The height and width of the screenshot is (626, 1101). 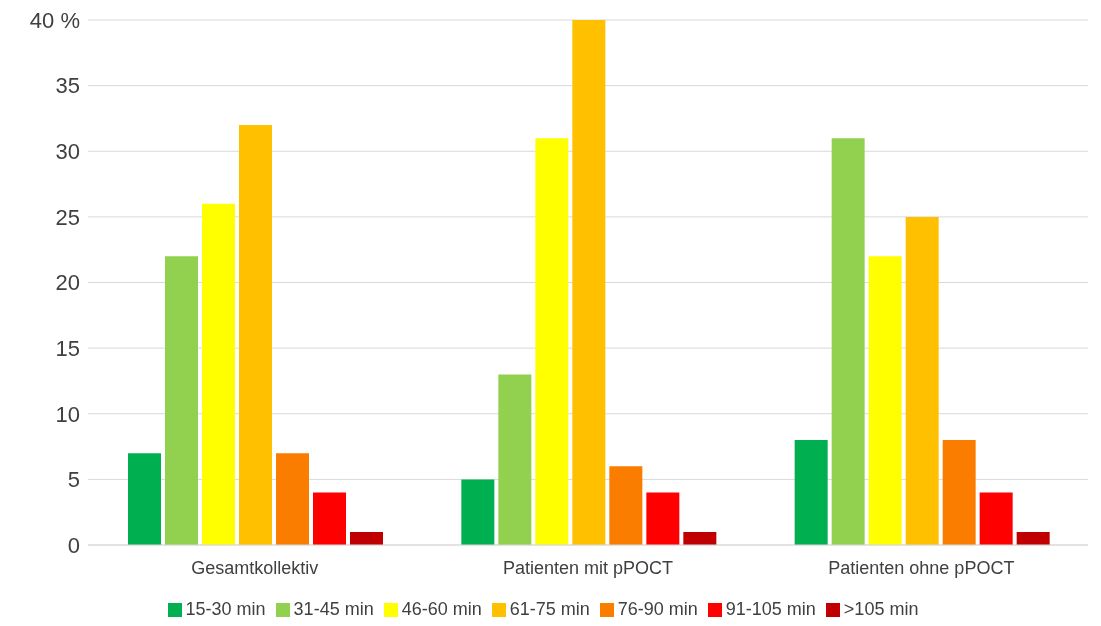 I want to click on x-tick-label: Patienten mit pPOCT, so click(x=588, y=567).